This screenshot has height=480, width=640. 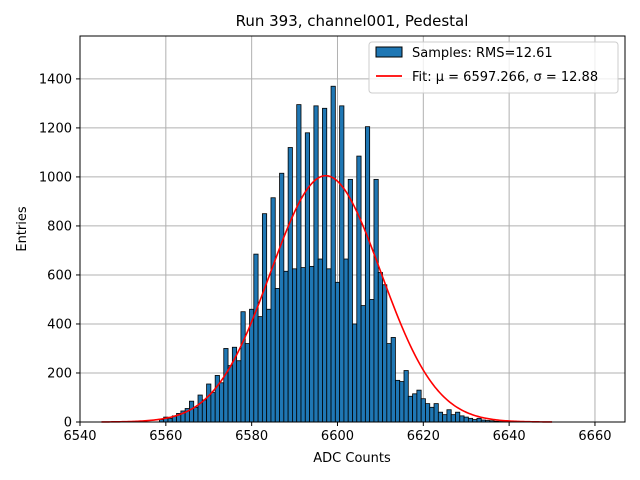 I want to click on x-tick-label: 6580, so click(x=251, y=436).